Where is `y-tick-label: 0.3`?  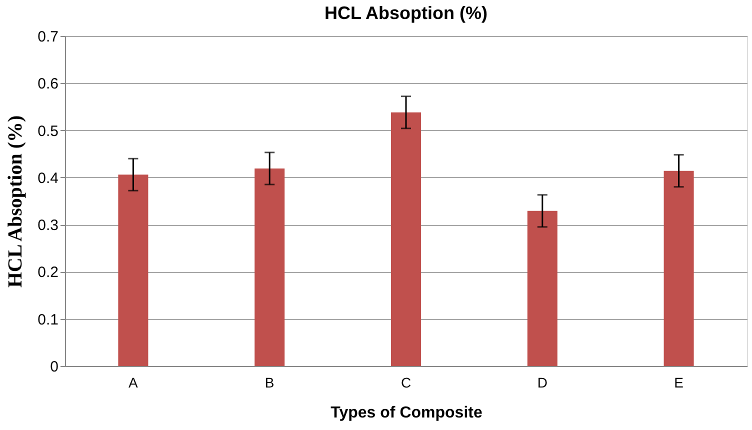
y-tick-label: 0.3 is located at coordinates (48, 225).